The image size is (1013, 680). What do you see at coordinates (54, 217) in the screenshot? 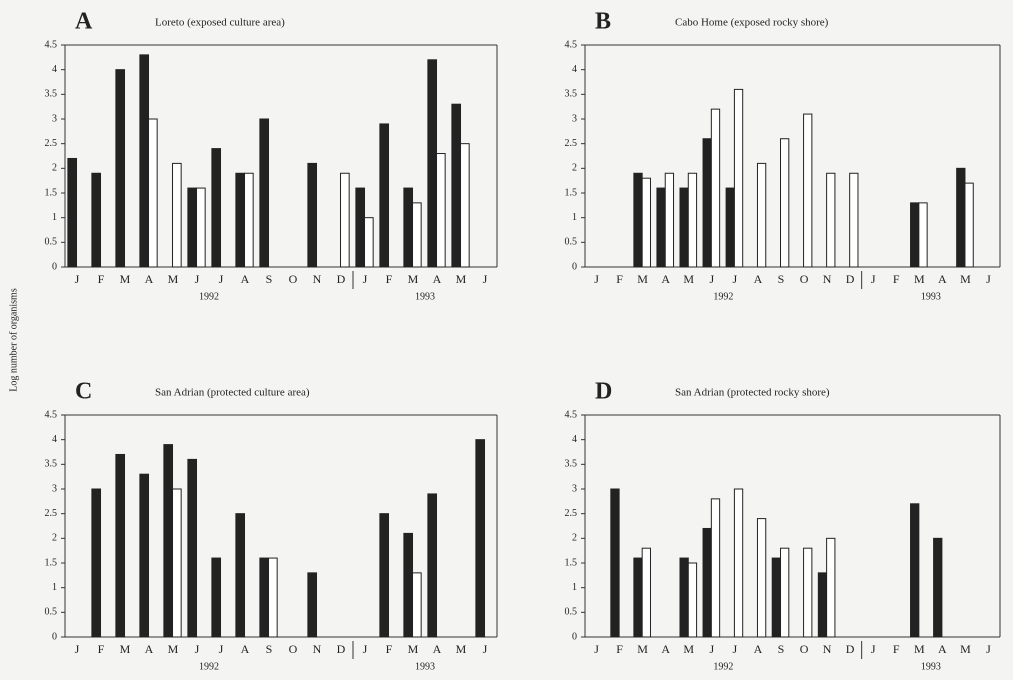
I see `y-tick-label: 1` at bounding box center [54, 217].